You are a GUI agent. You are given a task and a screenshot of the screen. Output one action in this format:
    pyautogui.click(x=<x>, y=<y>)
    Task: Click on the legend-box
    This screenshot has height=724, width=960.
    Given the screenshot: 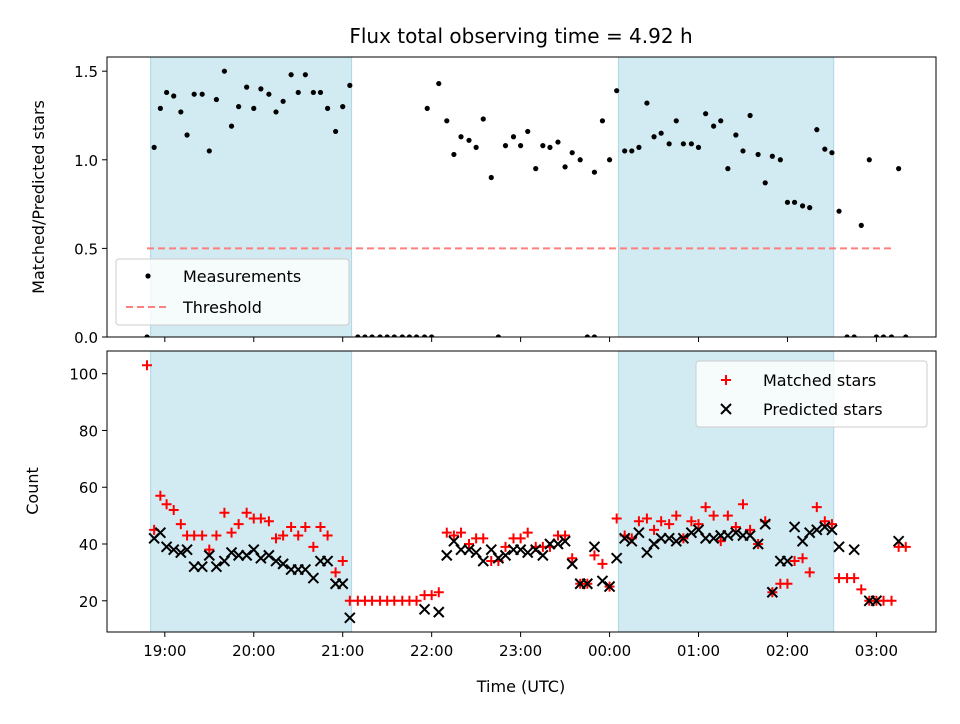 What is the action you would take?
    pyautogui.click(x=232, y=292)
    